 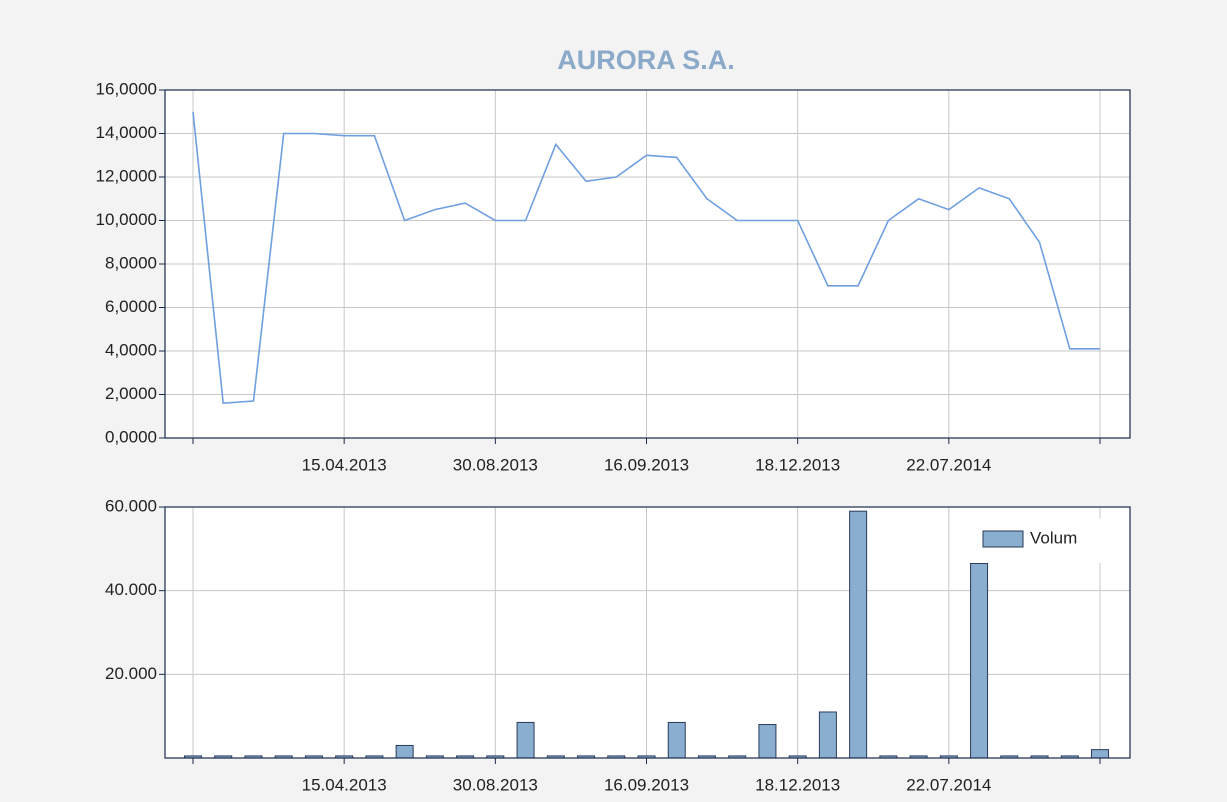 What do you see at coordinates (131, 306) in the screenshot?
I see `y-tick-label: 6,0000` at bounding box center [131, 306].